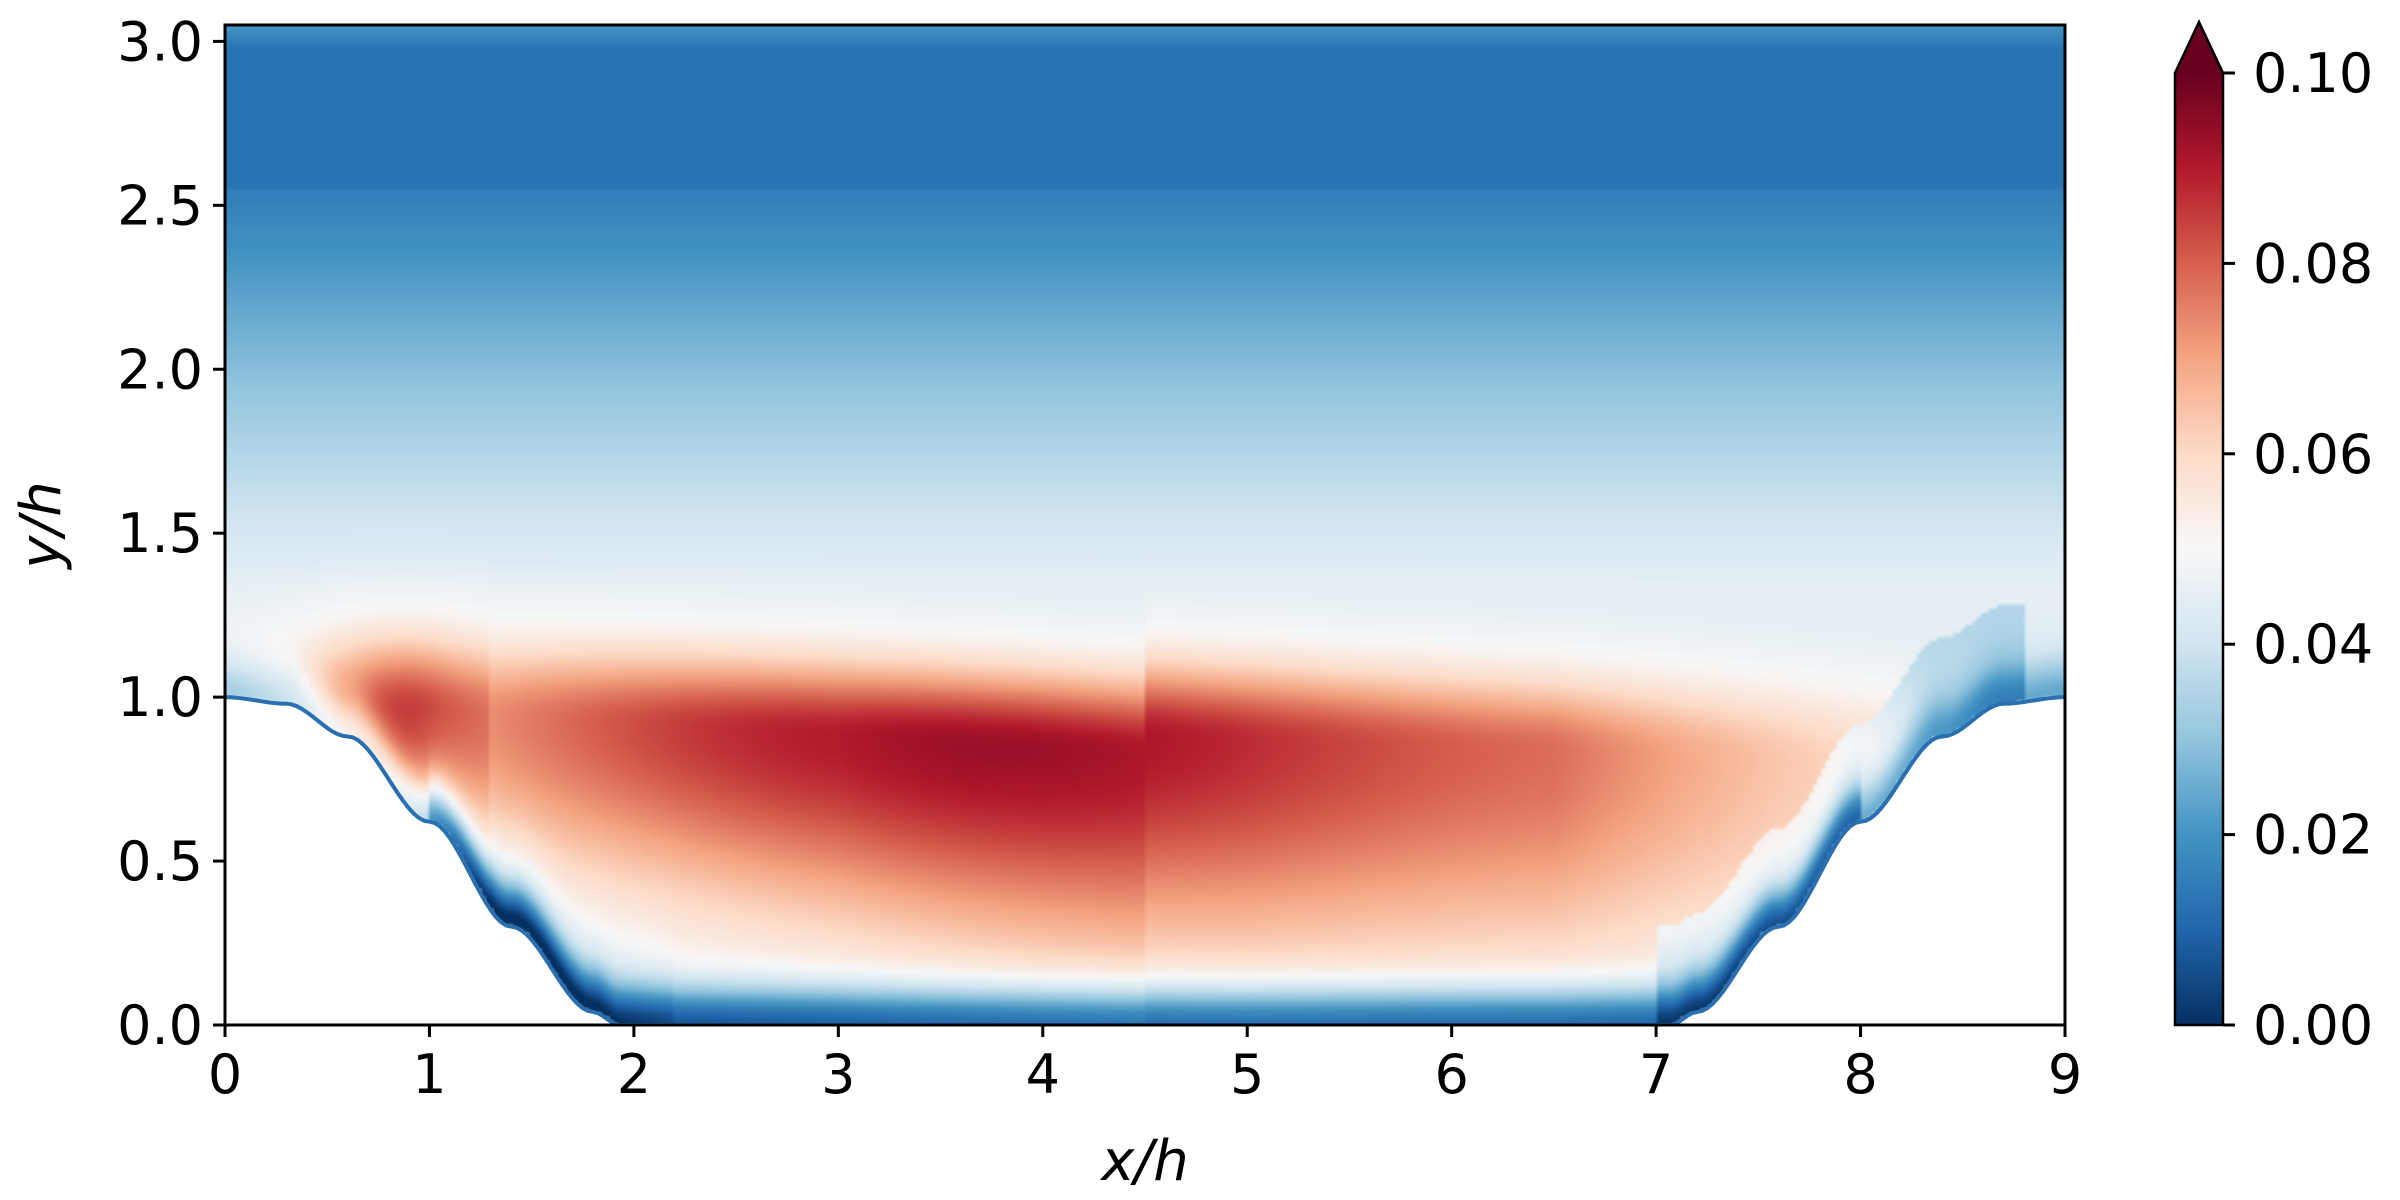  Describe the element at coordinates (2199, 549) in the screenshot. I see `colorbar-bar` at that location.